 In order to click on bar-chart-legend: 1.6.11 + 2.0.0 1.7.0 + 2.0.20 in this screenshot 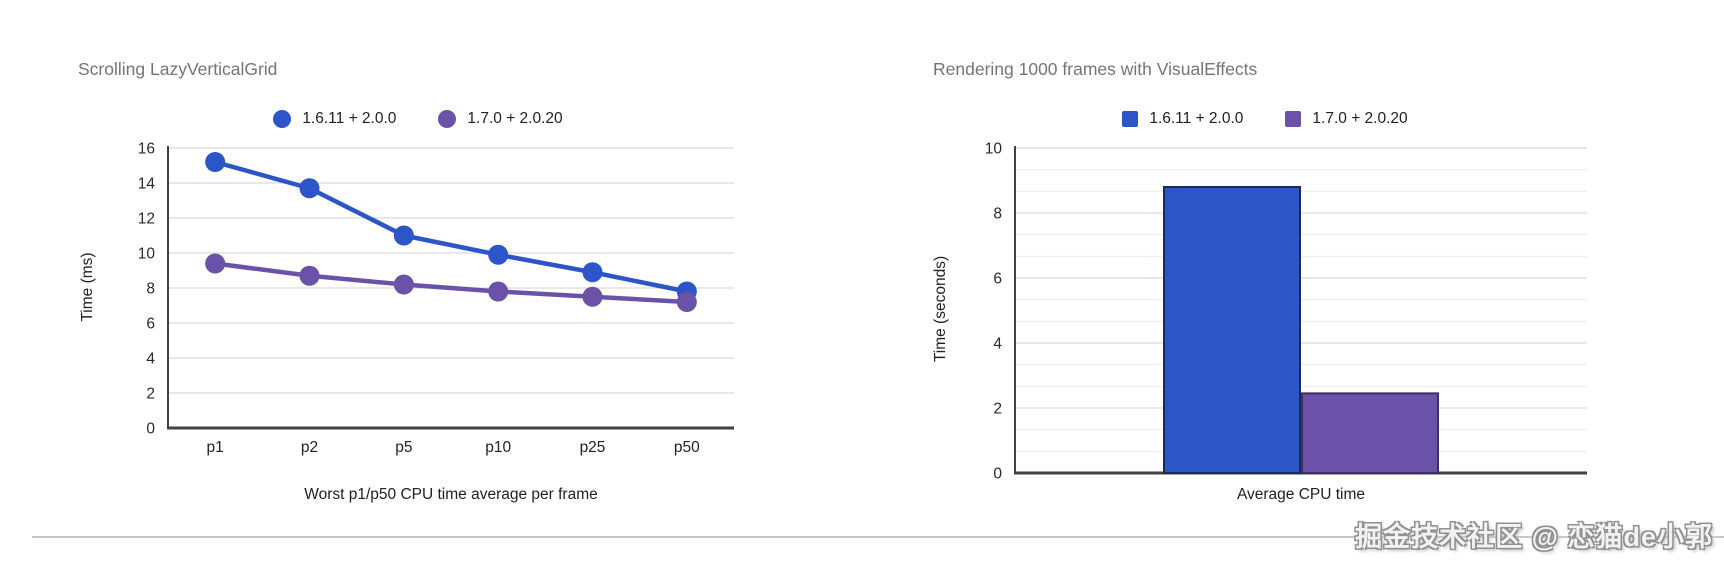, I will do `click(1265, 119)`.